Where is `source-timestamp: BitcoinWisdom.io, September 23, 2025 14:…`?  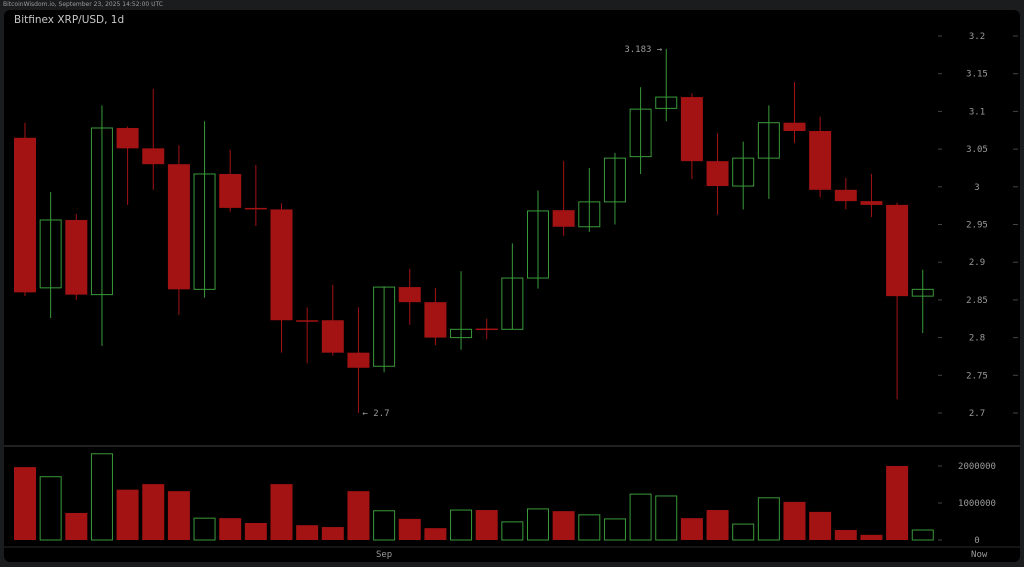 source-timestamp: BitcoinWisdom.io, September 23, 2025 14:… is located at coordinates (83, 4).